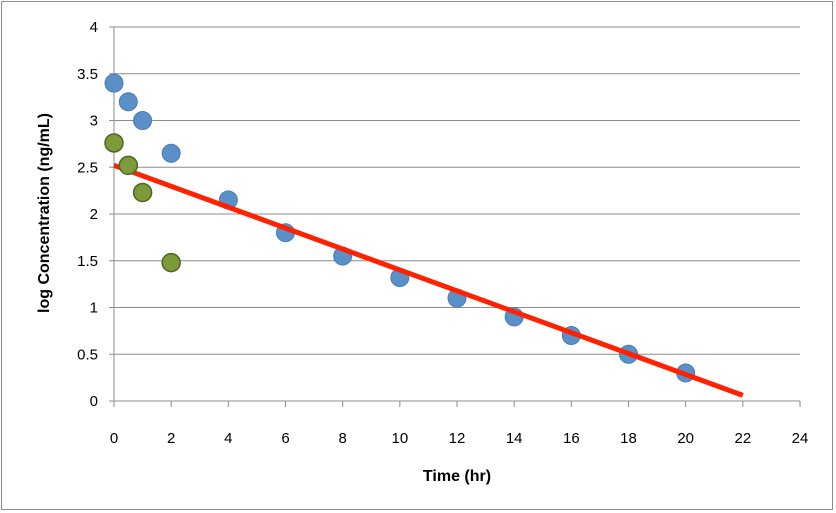 The height and width of the screenshot is (513, 836). What do you see at coordinates (628, 438) in the screenshot?
I see `x-tick-label: 18` at bounding box center [628, 438].